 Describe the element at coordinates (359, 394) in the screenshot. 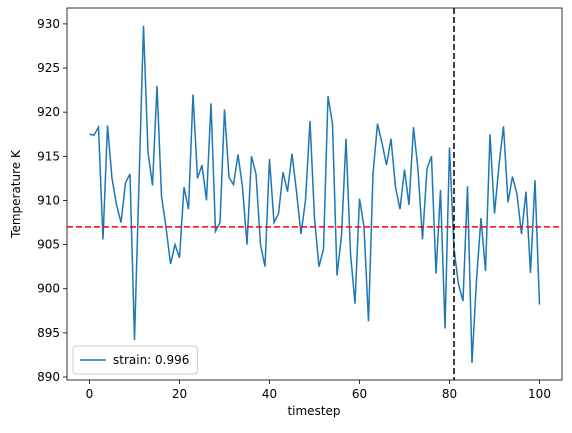

I see `x-tick-label: 60` at that location.